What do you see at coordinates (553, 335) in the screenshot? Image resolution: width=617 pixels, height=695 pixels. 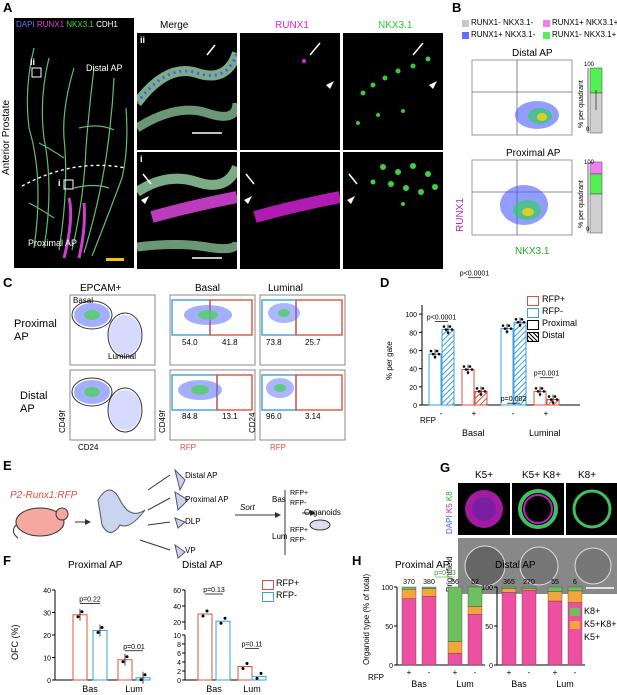 I see `d-legend-distal: Distal` at bounding box center [553, 335].